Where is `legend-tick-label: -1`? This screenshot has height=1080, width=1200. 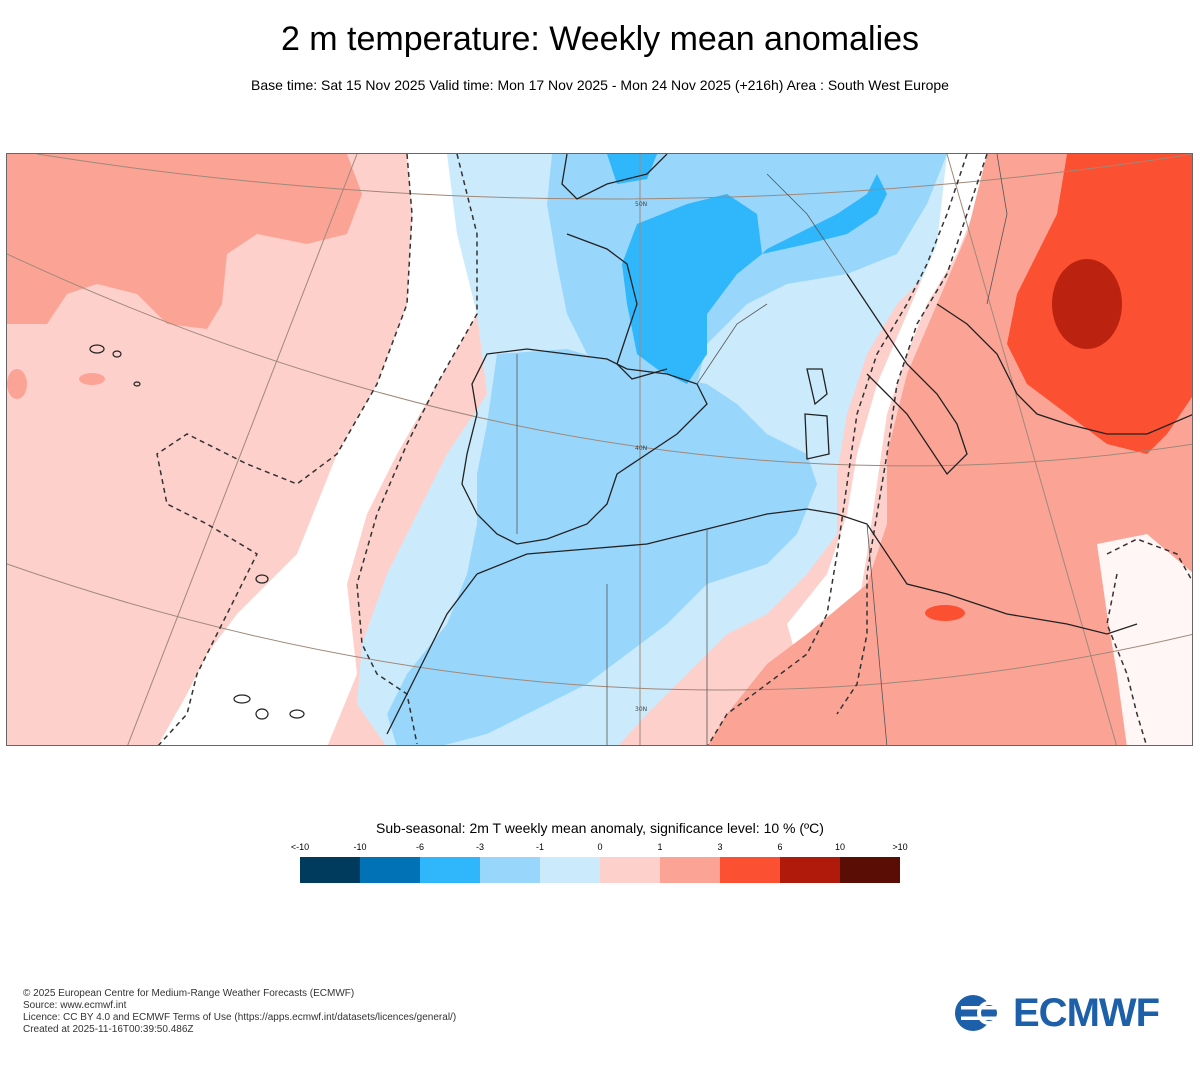
legend-tick-label: -1 is located at coordinates (540, 847).